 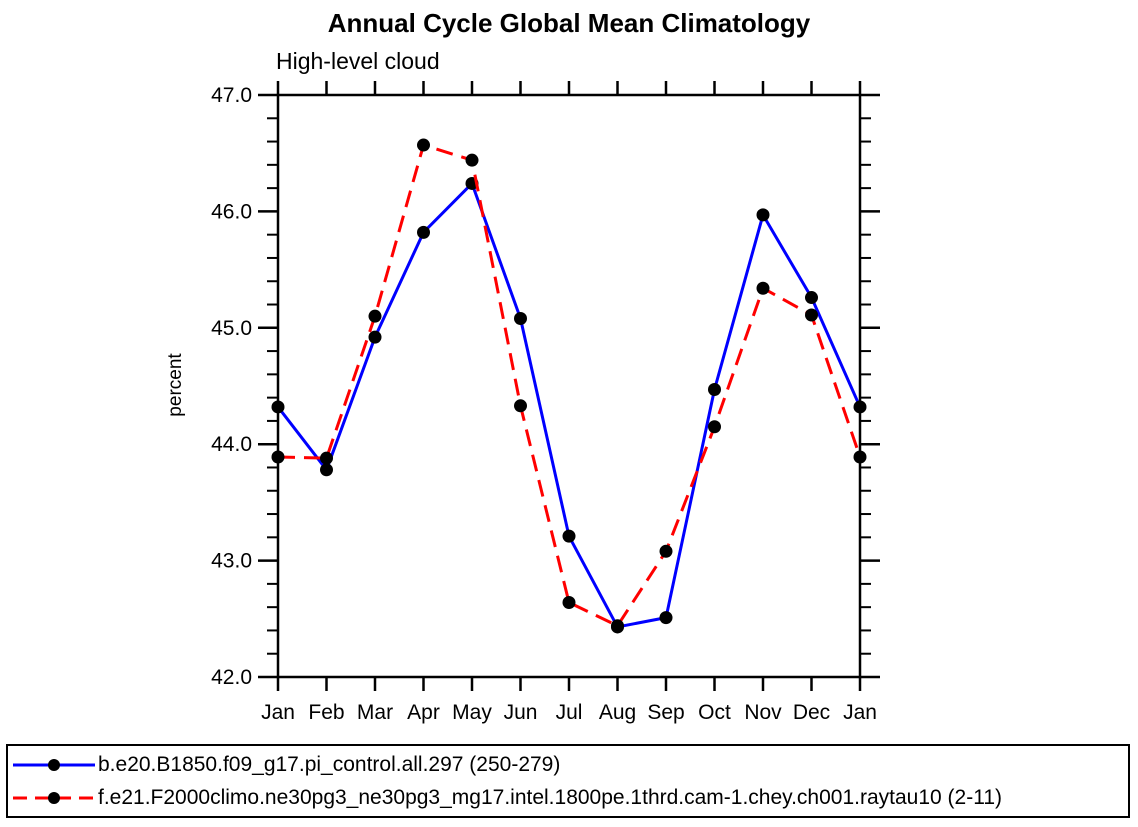 What do you see at coordinates (231, 677) in the screenshot?
I see `y-tick-label: 42.0` at bounding box center [231, 677].